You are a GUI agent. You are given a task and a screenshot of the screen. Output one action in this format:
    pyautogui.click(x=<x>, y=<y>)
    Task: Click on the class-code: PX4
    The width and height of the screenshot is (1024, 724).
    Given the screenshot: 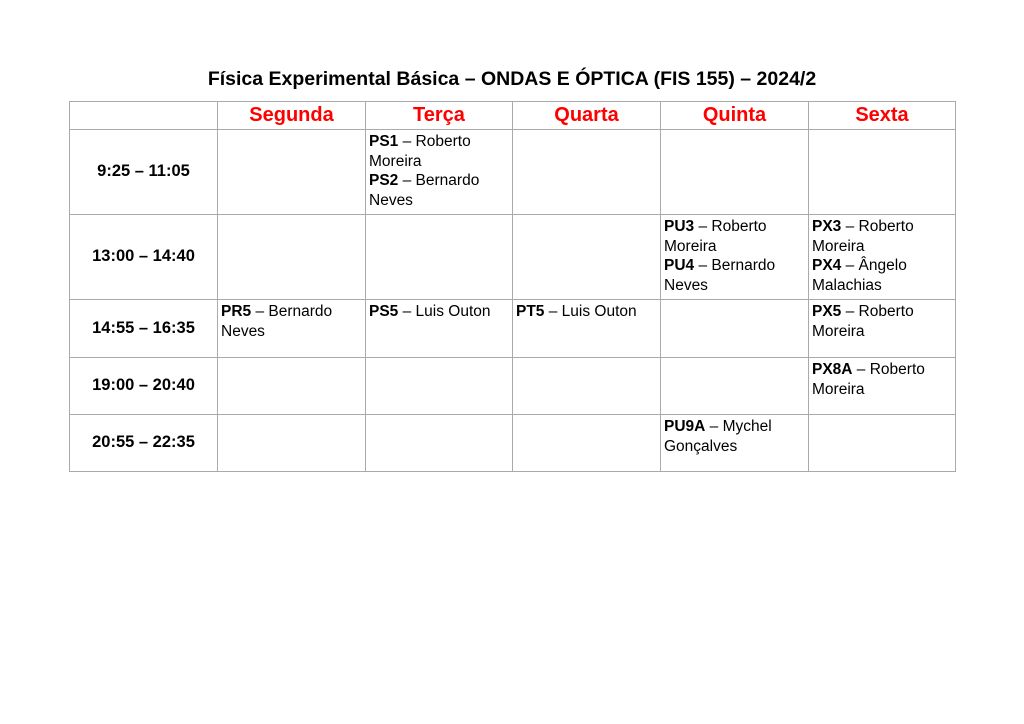 What is the action you would take?
    pyautogui.click(x=827, y=265)
    